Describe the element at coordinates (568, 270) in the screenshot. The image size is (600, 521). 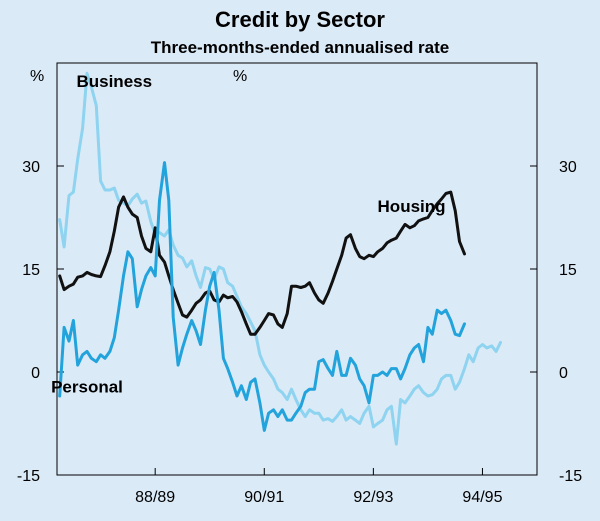
I see `y-tick-label-right: 15` at that location.